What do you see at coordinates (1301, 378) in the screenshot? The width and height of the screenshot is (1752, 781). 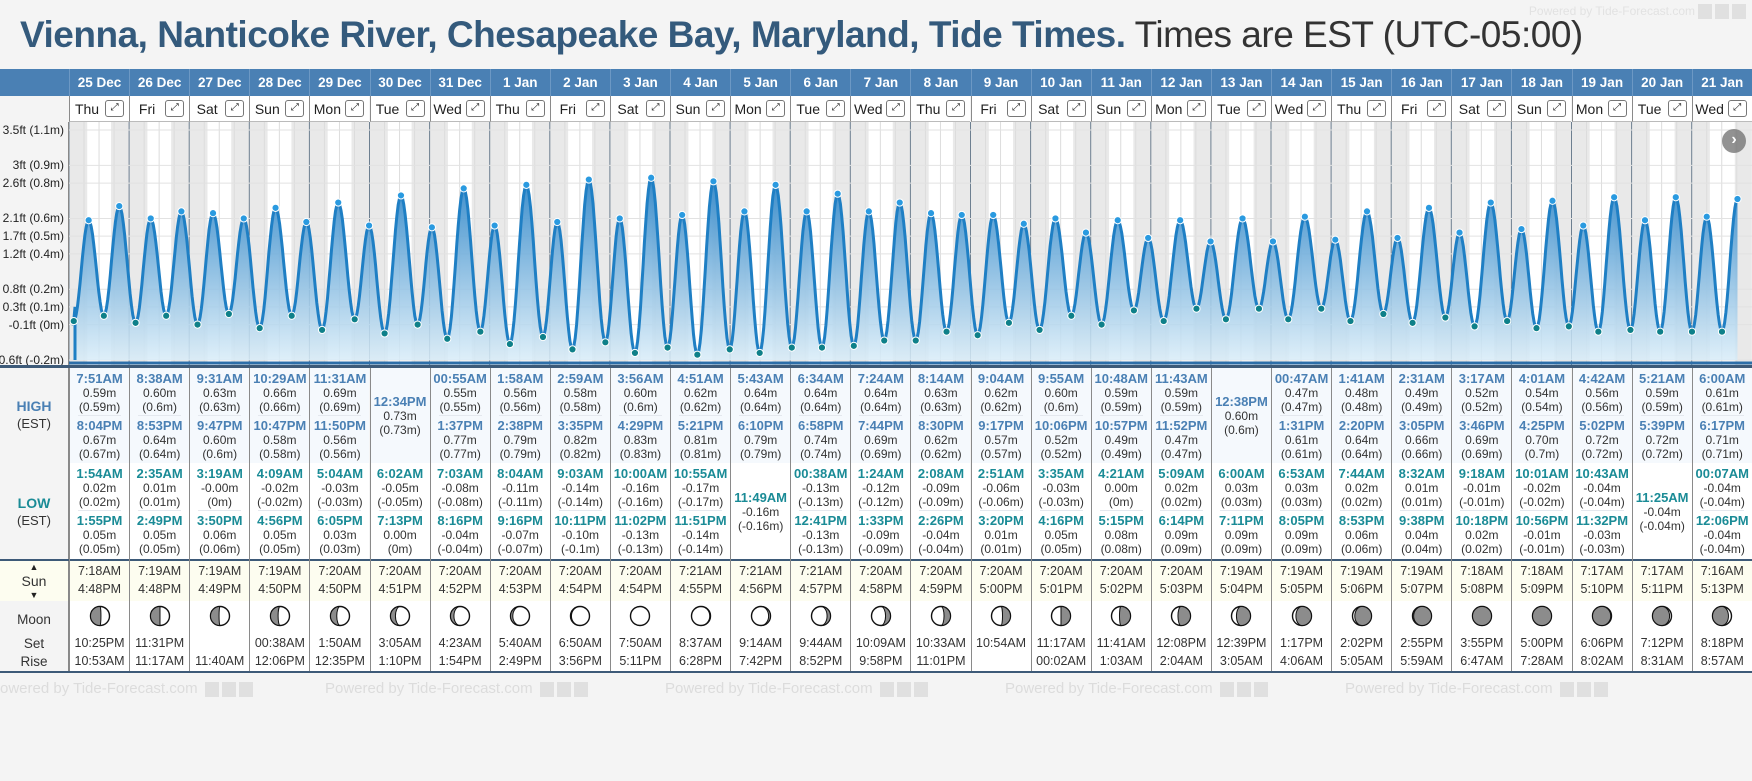 I see `high-tide-time: 00:47AM` at bounding box center [1301, 378].